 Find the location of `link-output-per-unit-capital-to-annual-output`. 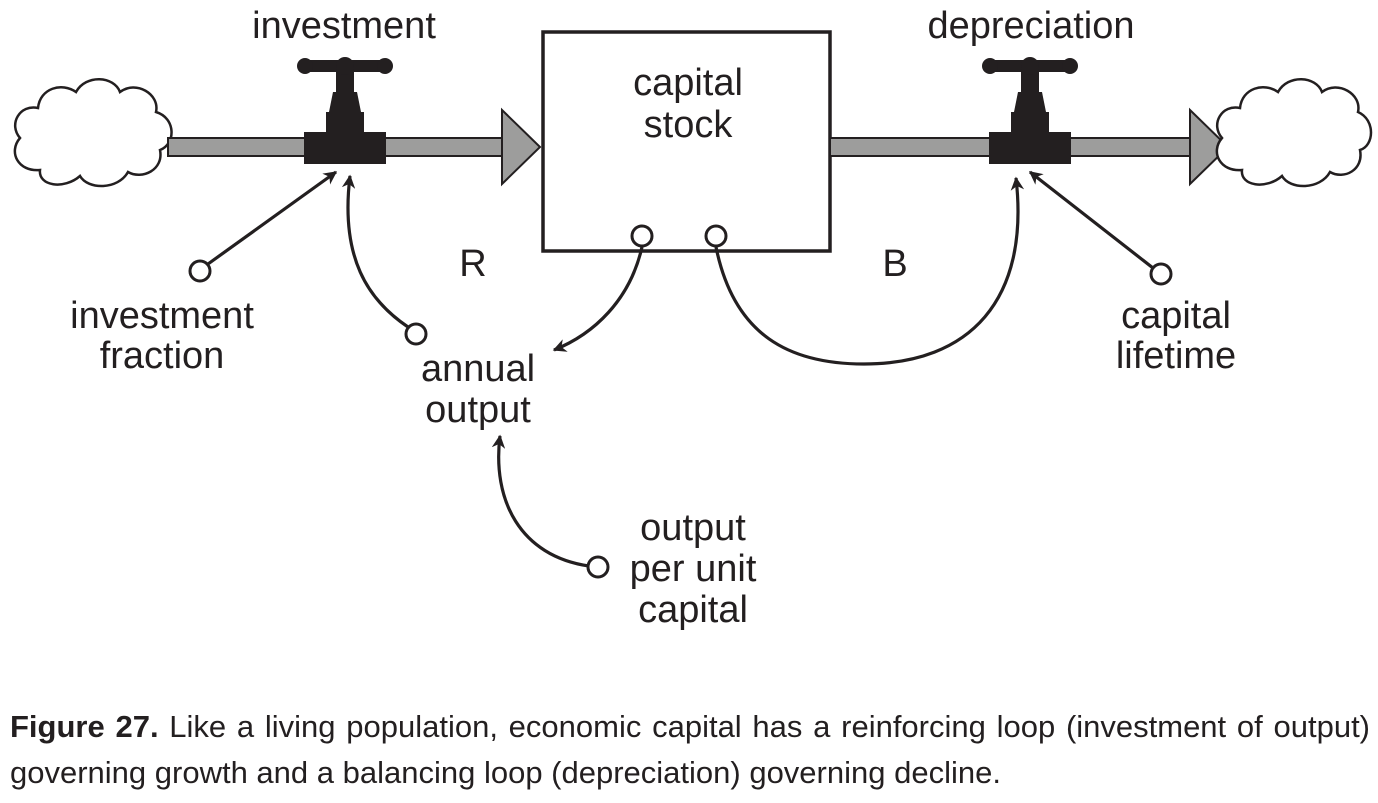

link-output-per-unit-capital-to-annual-output is located at coordinates (540, 501).